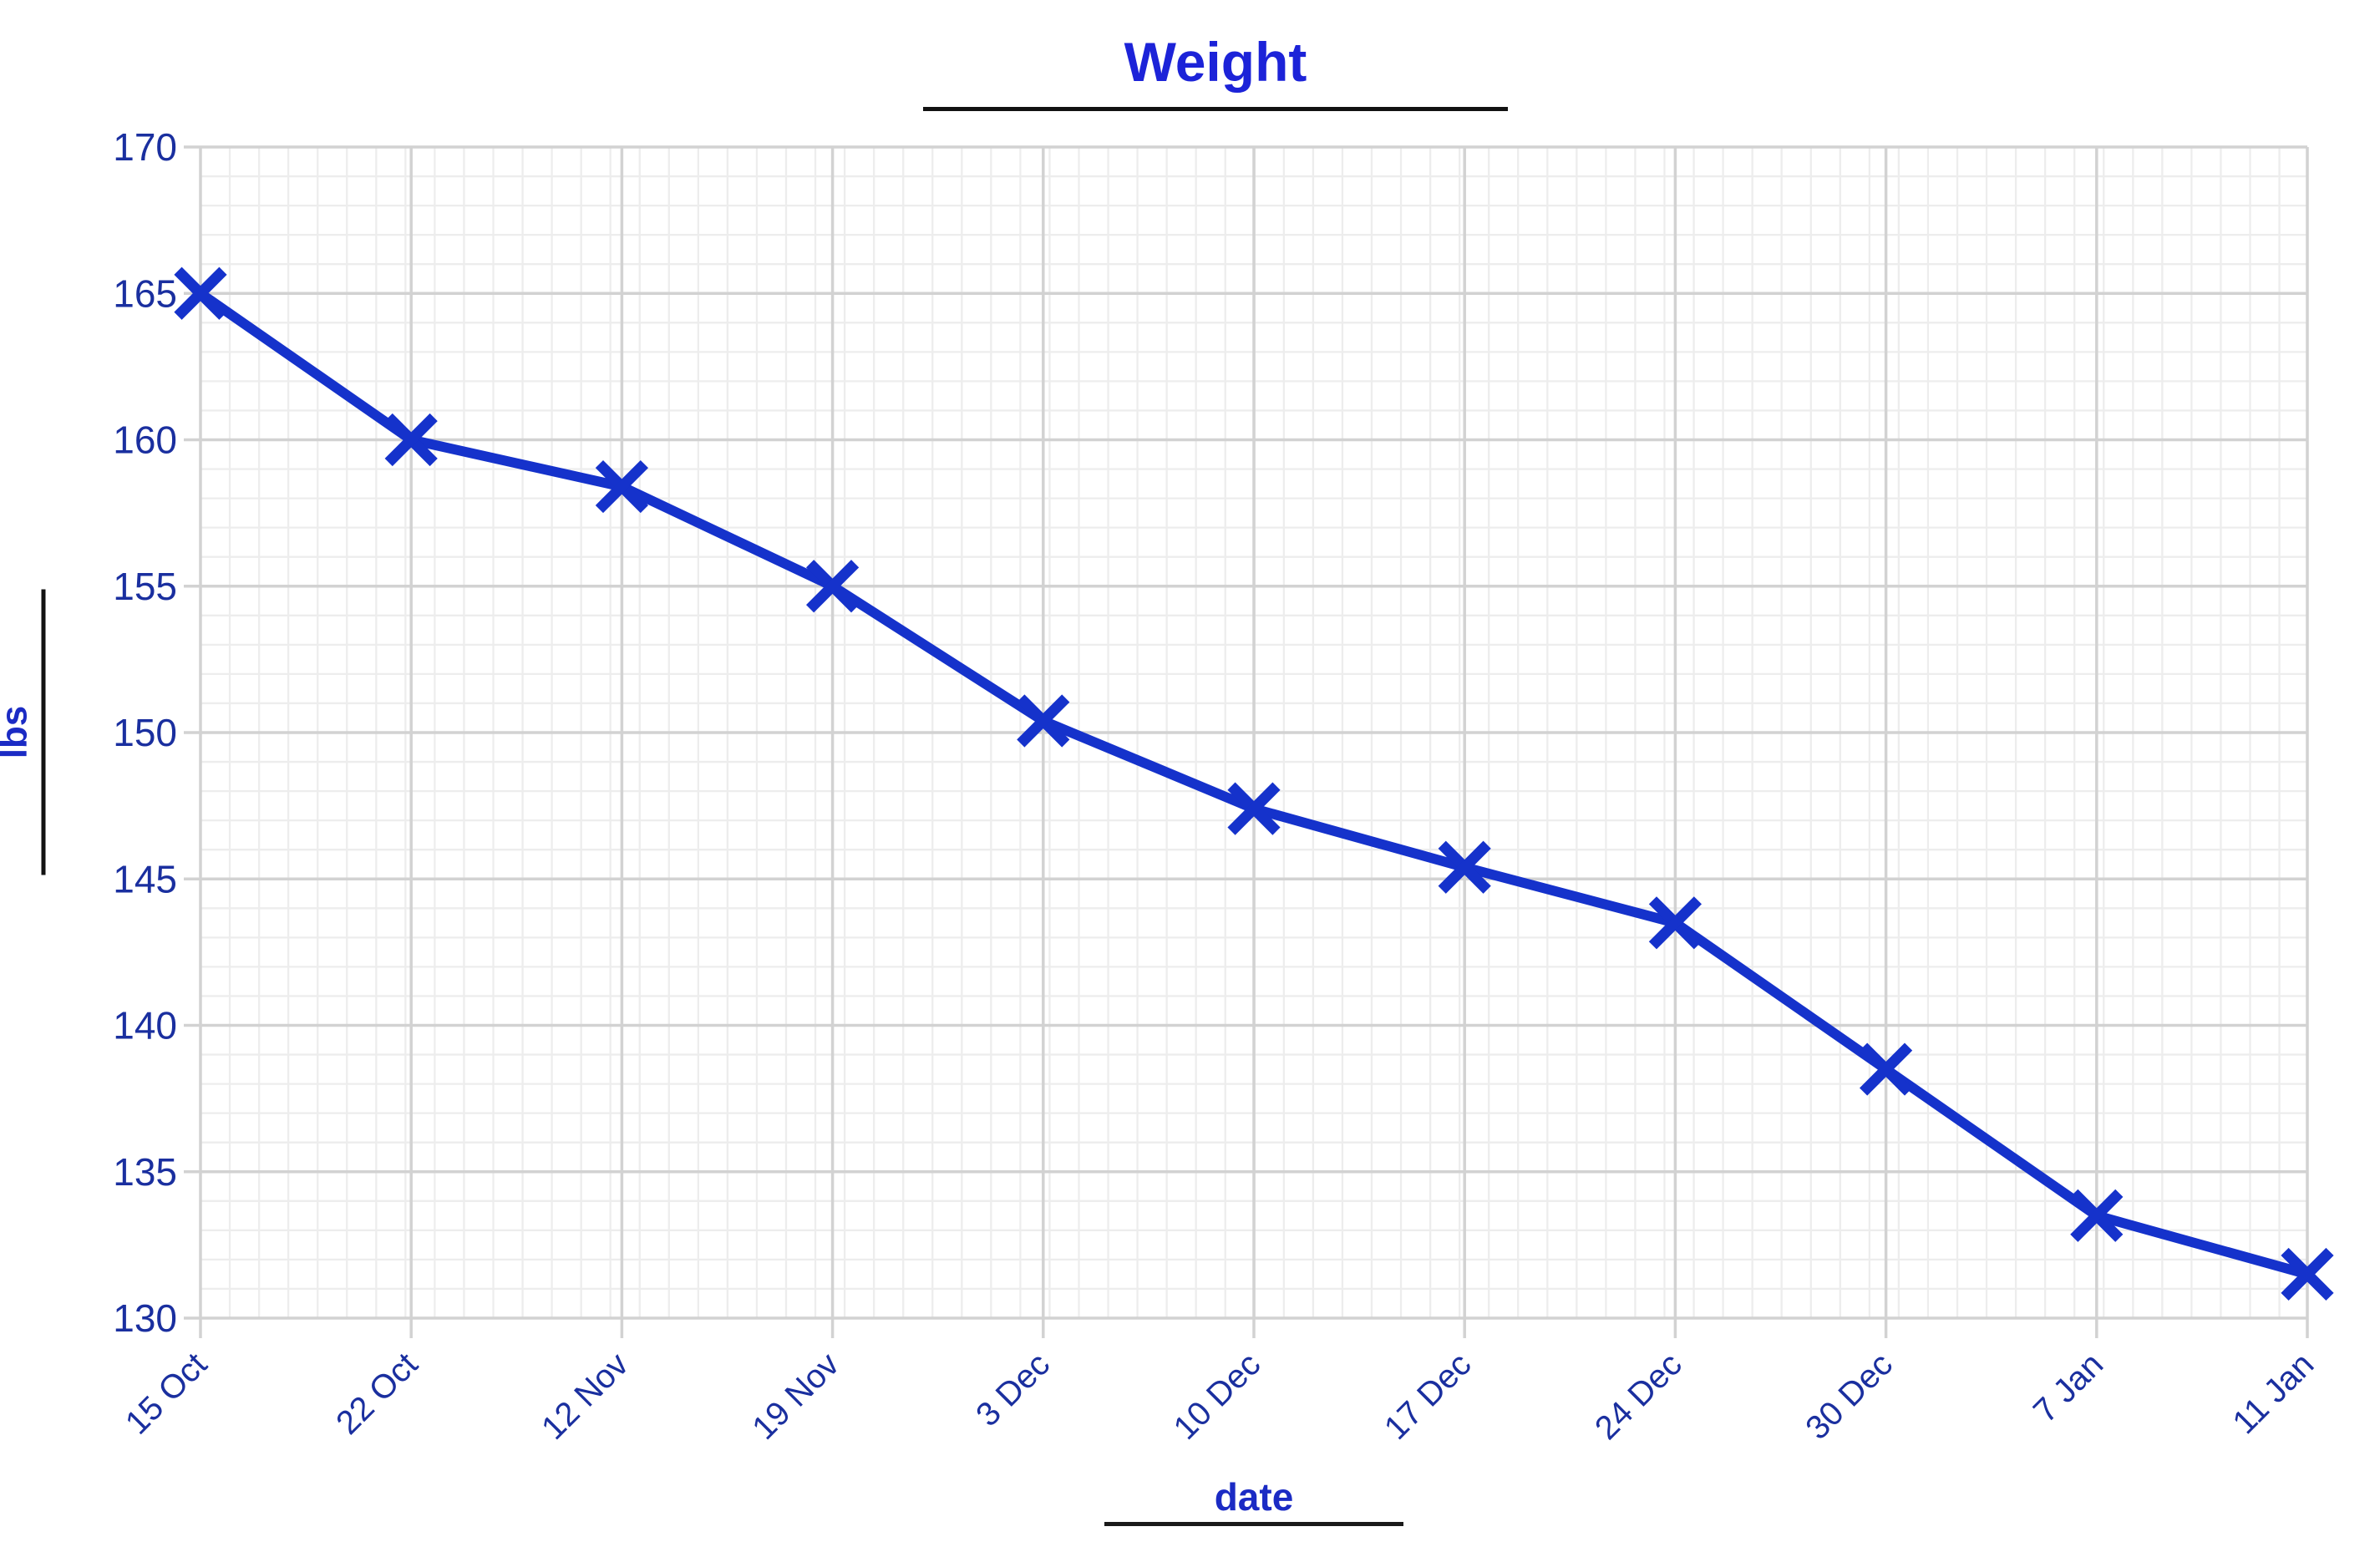 The image size is (2380, 1552). What do you see at coordinates (2273, 1393) in the screenshot?
I see `xtick-label: 11 Jan` at bounding box center [2273, 1393].